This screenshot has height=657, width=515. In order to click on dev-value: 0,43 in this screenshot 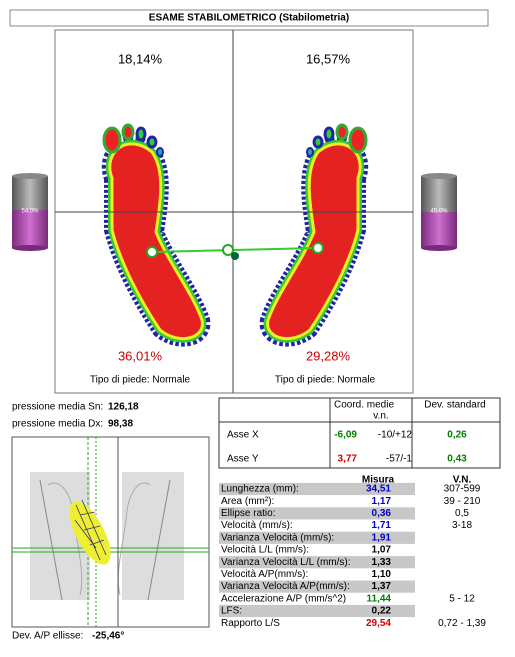, I will do `click(457, 459)`.